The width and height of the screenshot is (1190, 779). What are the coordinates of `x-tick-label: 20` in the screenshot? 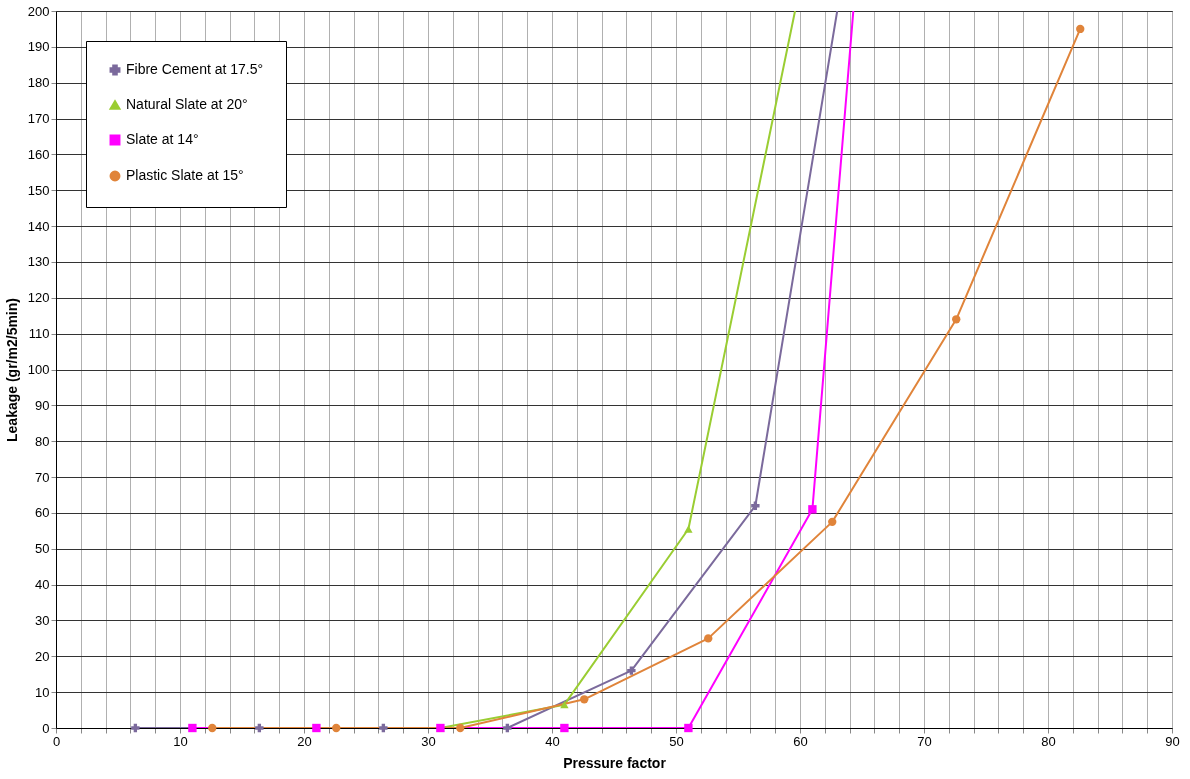 It's located at (304, 741).